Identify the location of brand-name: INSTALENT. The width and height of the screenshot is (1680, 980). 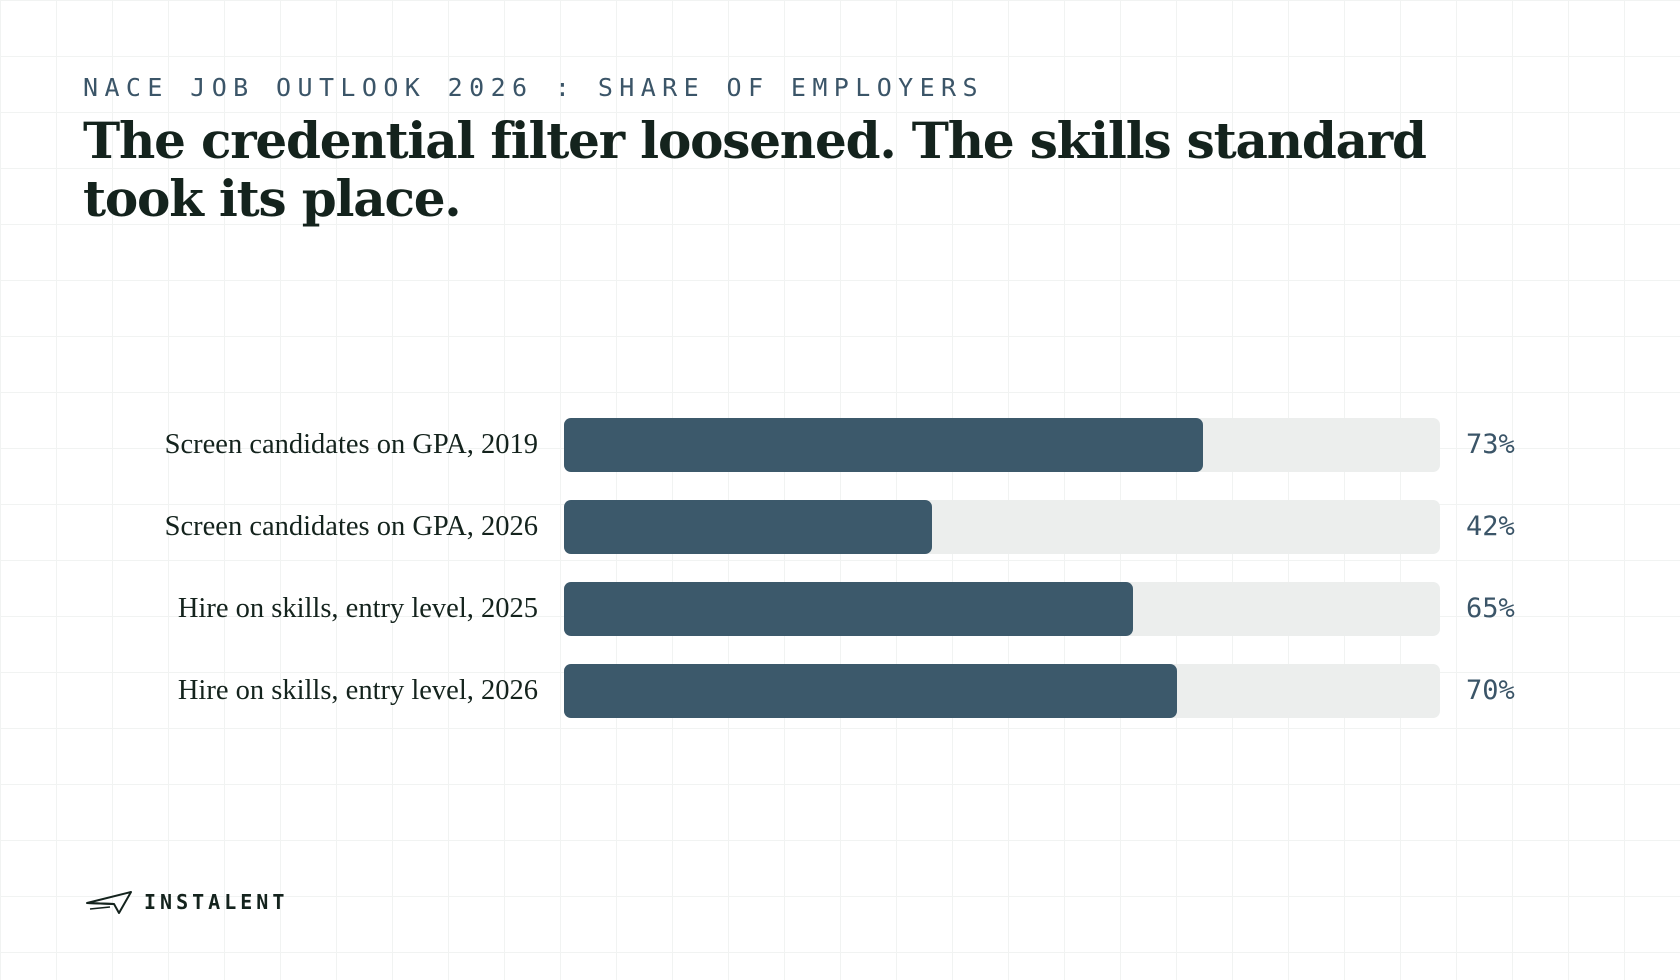
(216, 902).